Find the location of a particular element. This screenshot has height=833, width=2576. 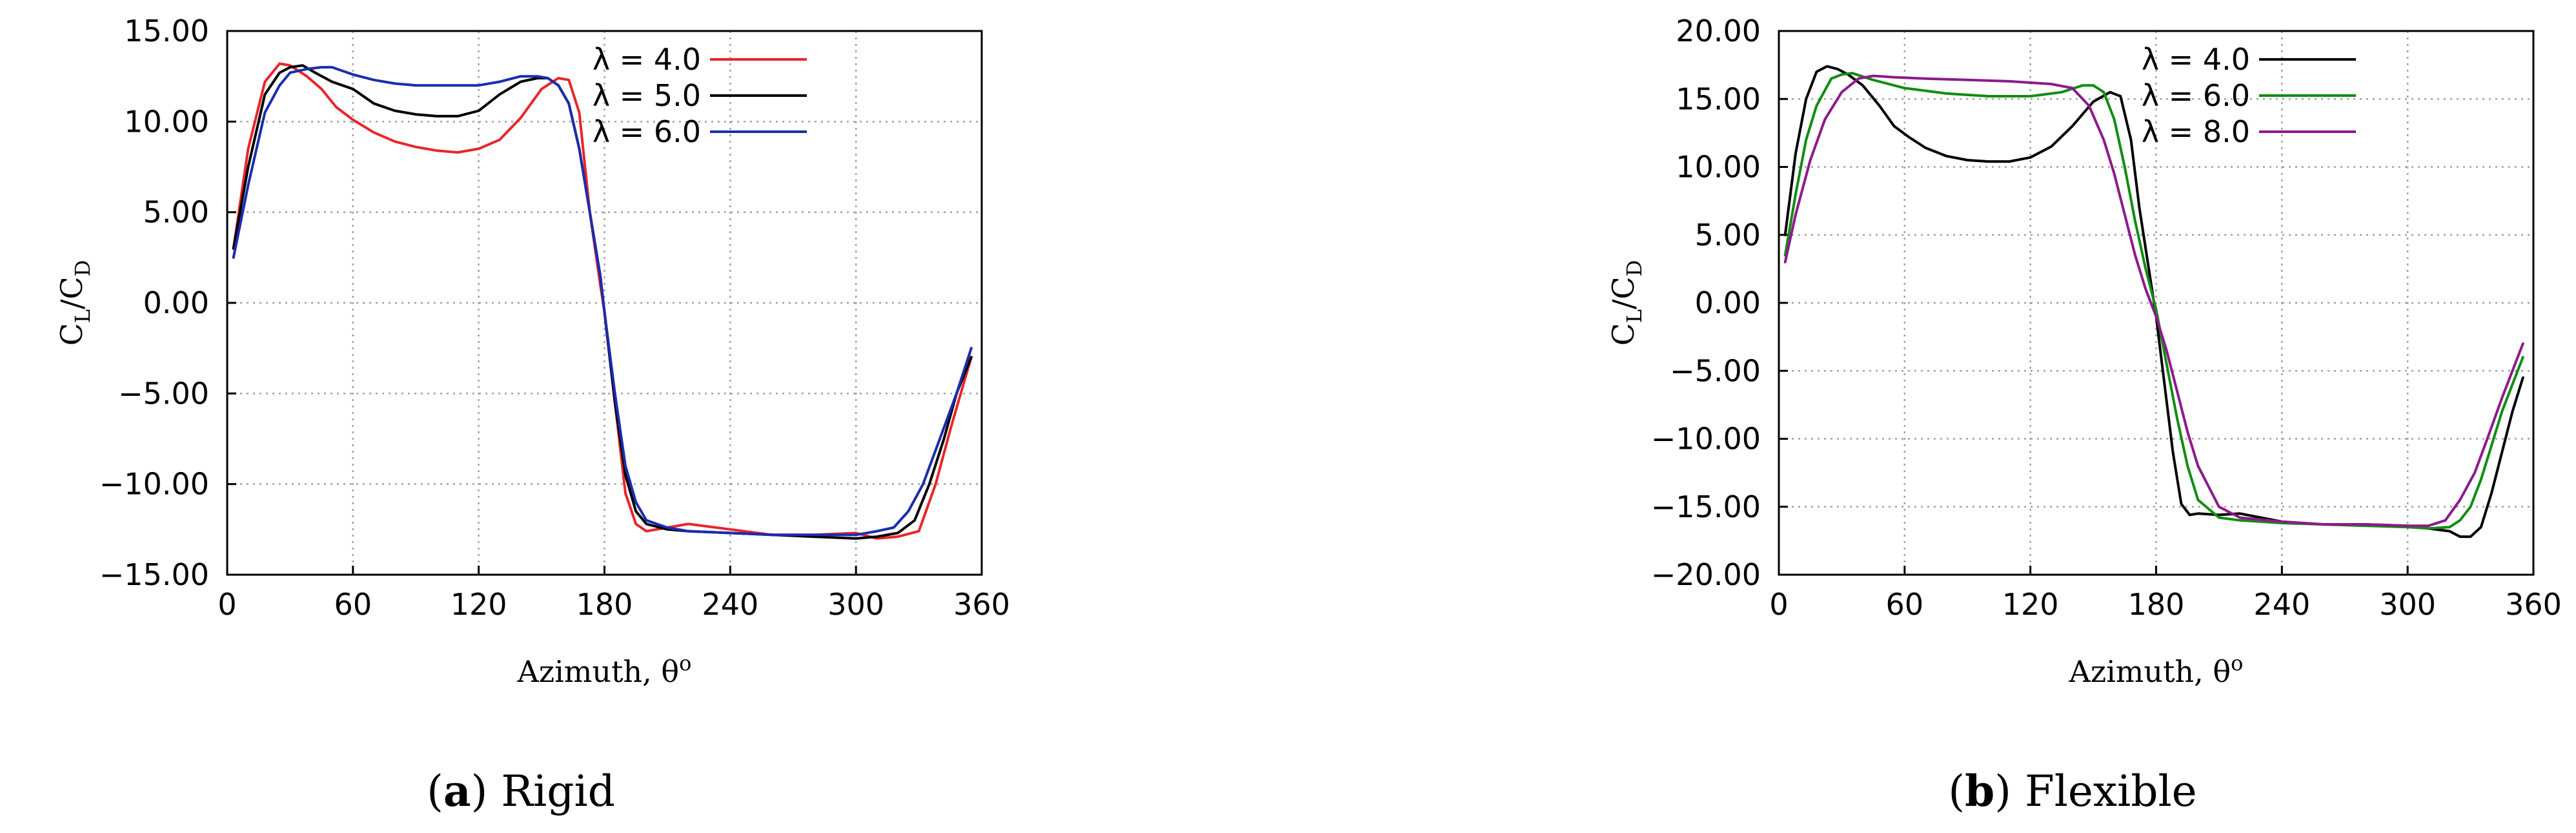

caption: (a) Rigid is located at coordinates (521, 791).